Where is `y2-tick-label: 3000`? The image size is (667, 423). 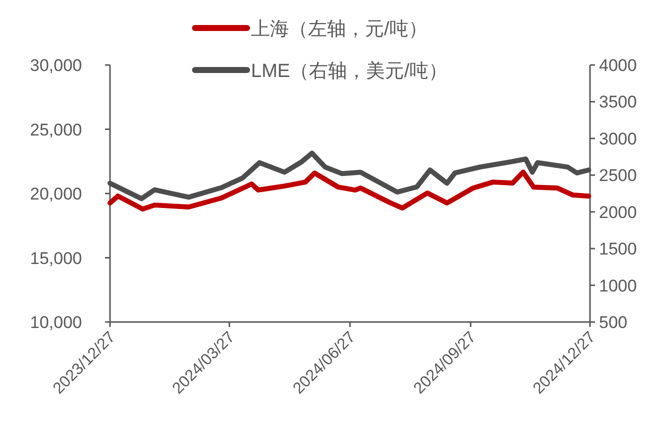 y2-tick-label: 3000 is located at coordinates (618, 138).